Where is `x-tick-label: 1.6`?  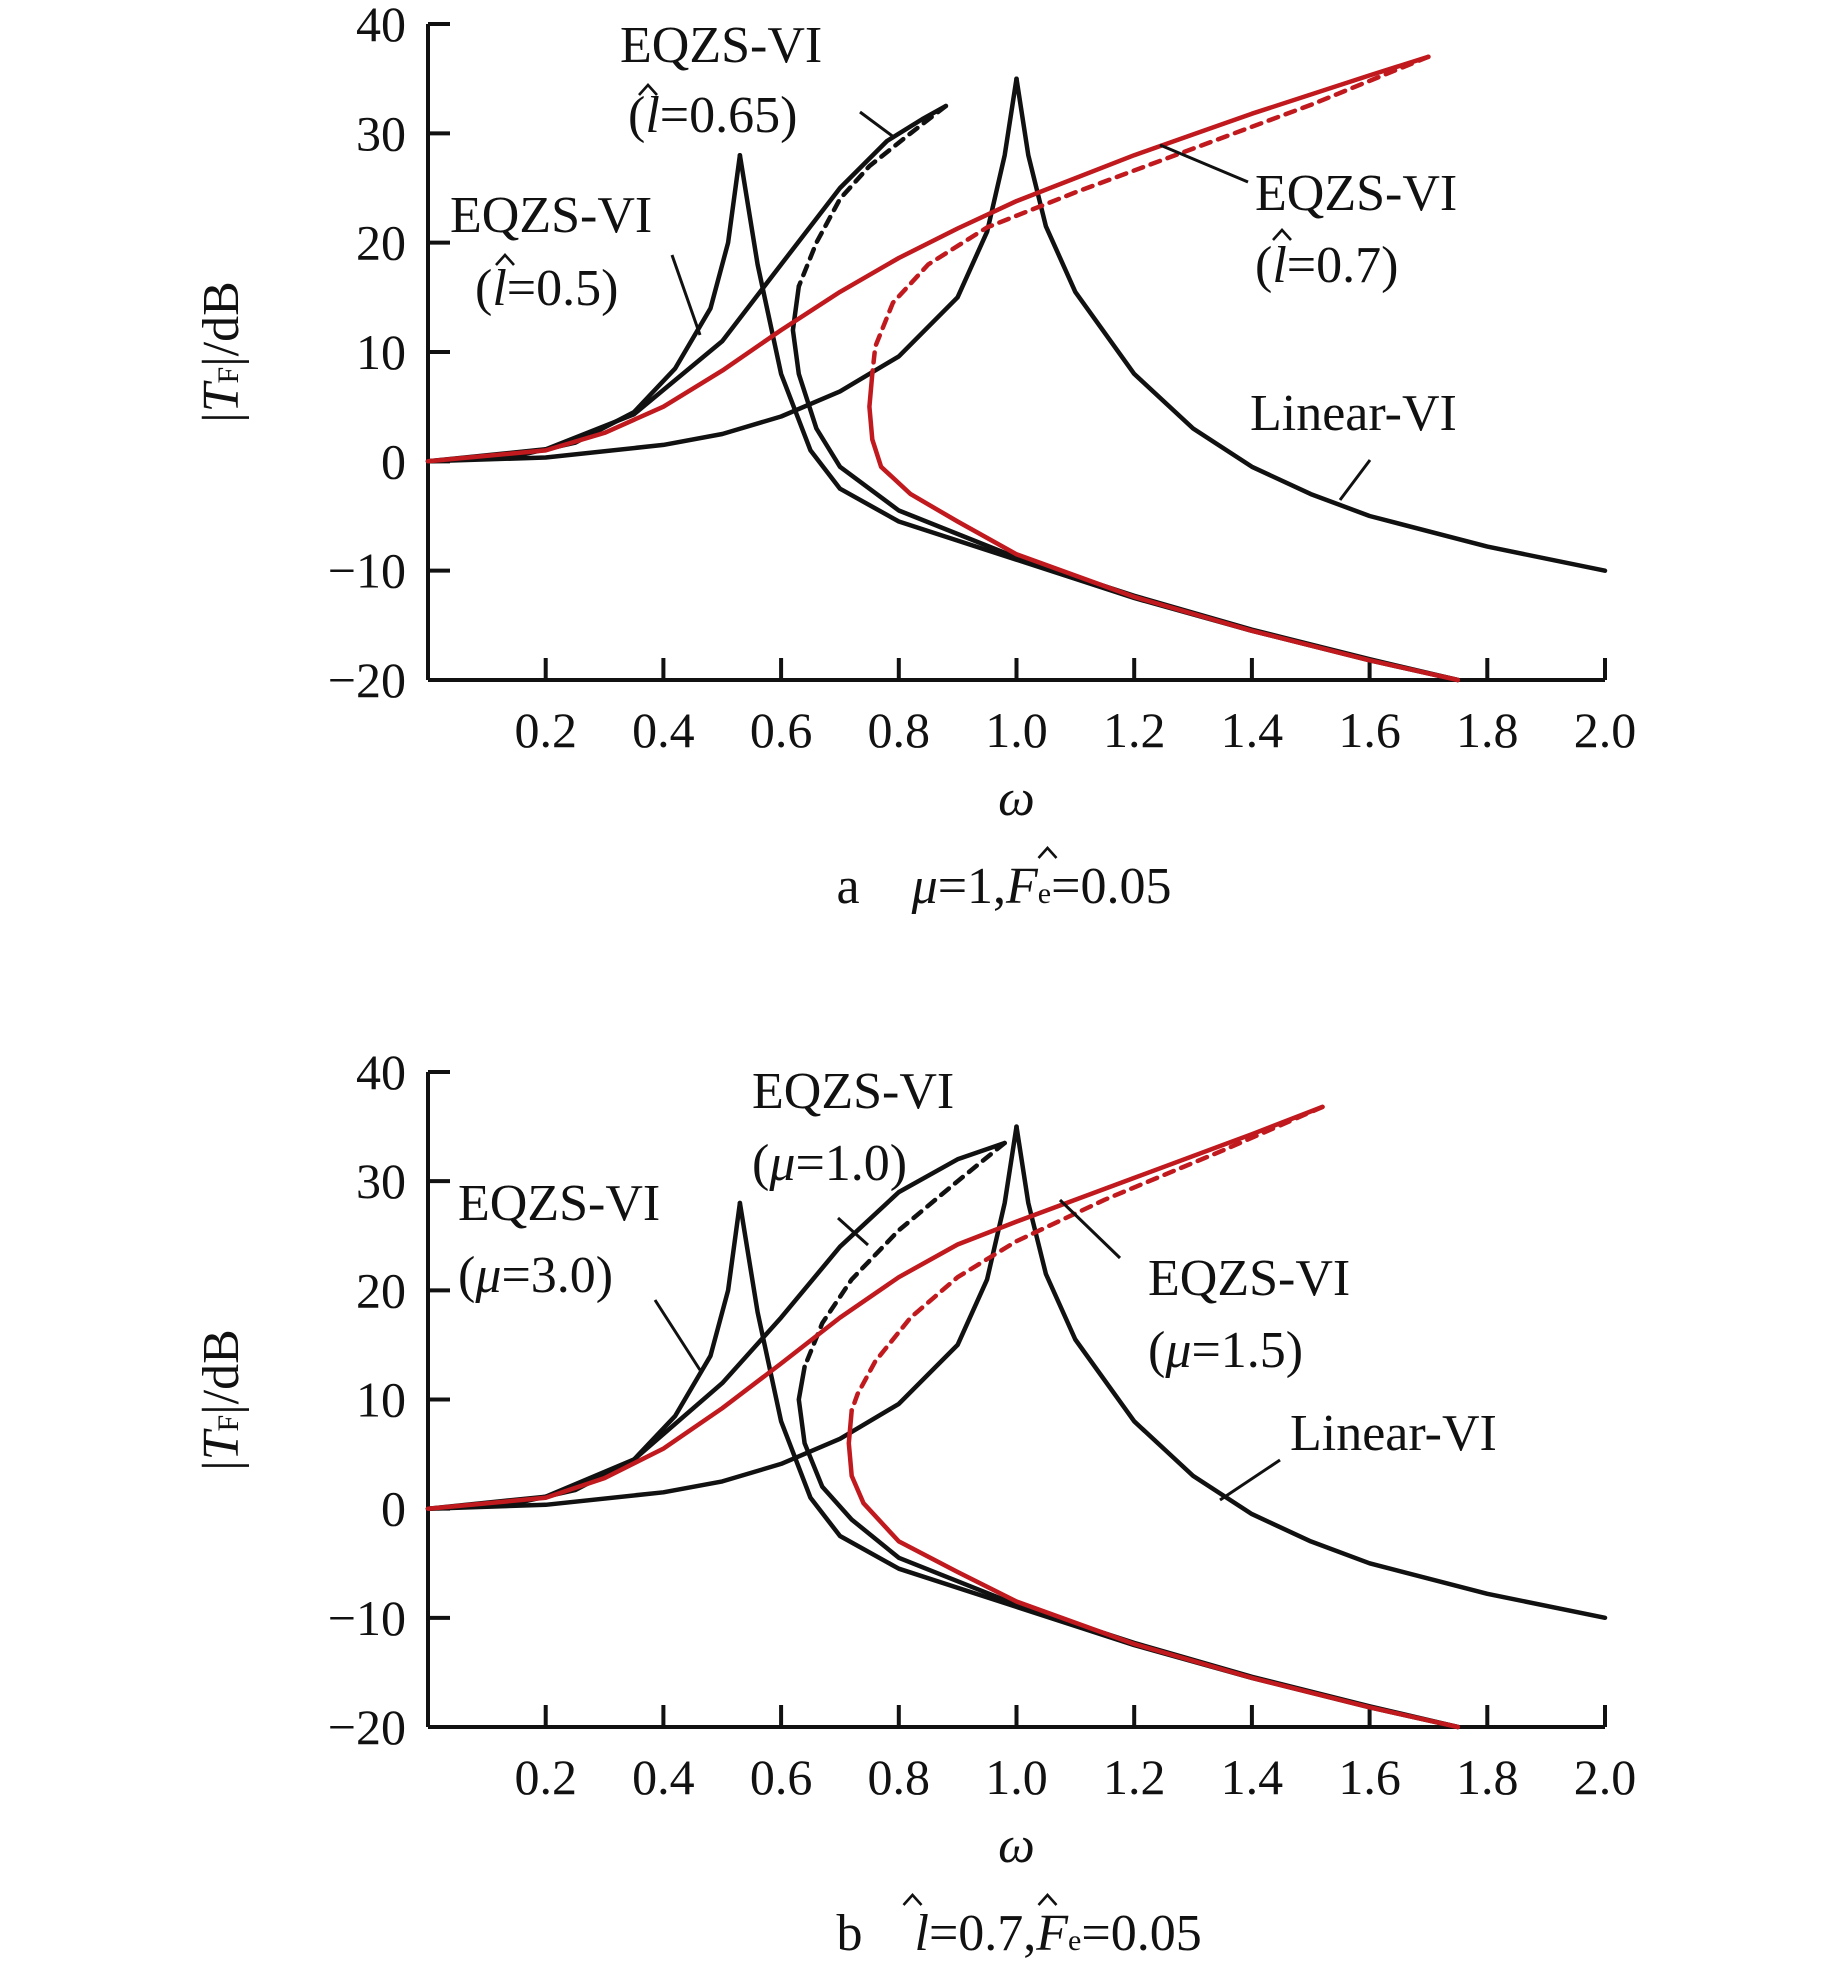
x-tick-label: 1.6 is located at coordinates (1369, 1777).